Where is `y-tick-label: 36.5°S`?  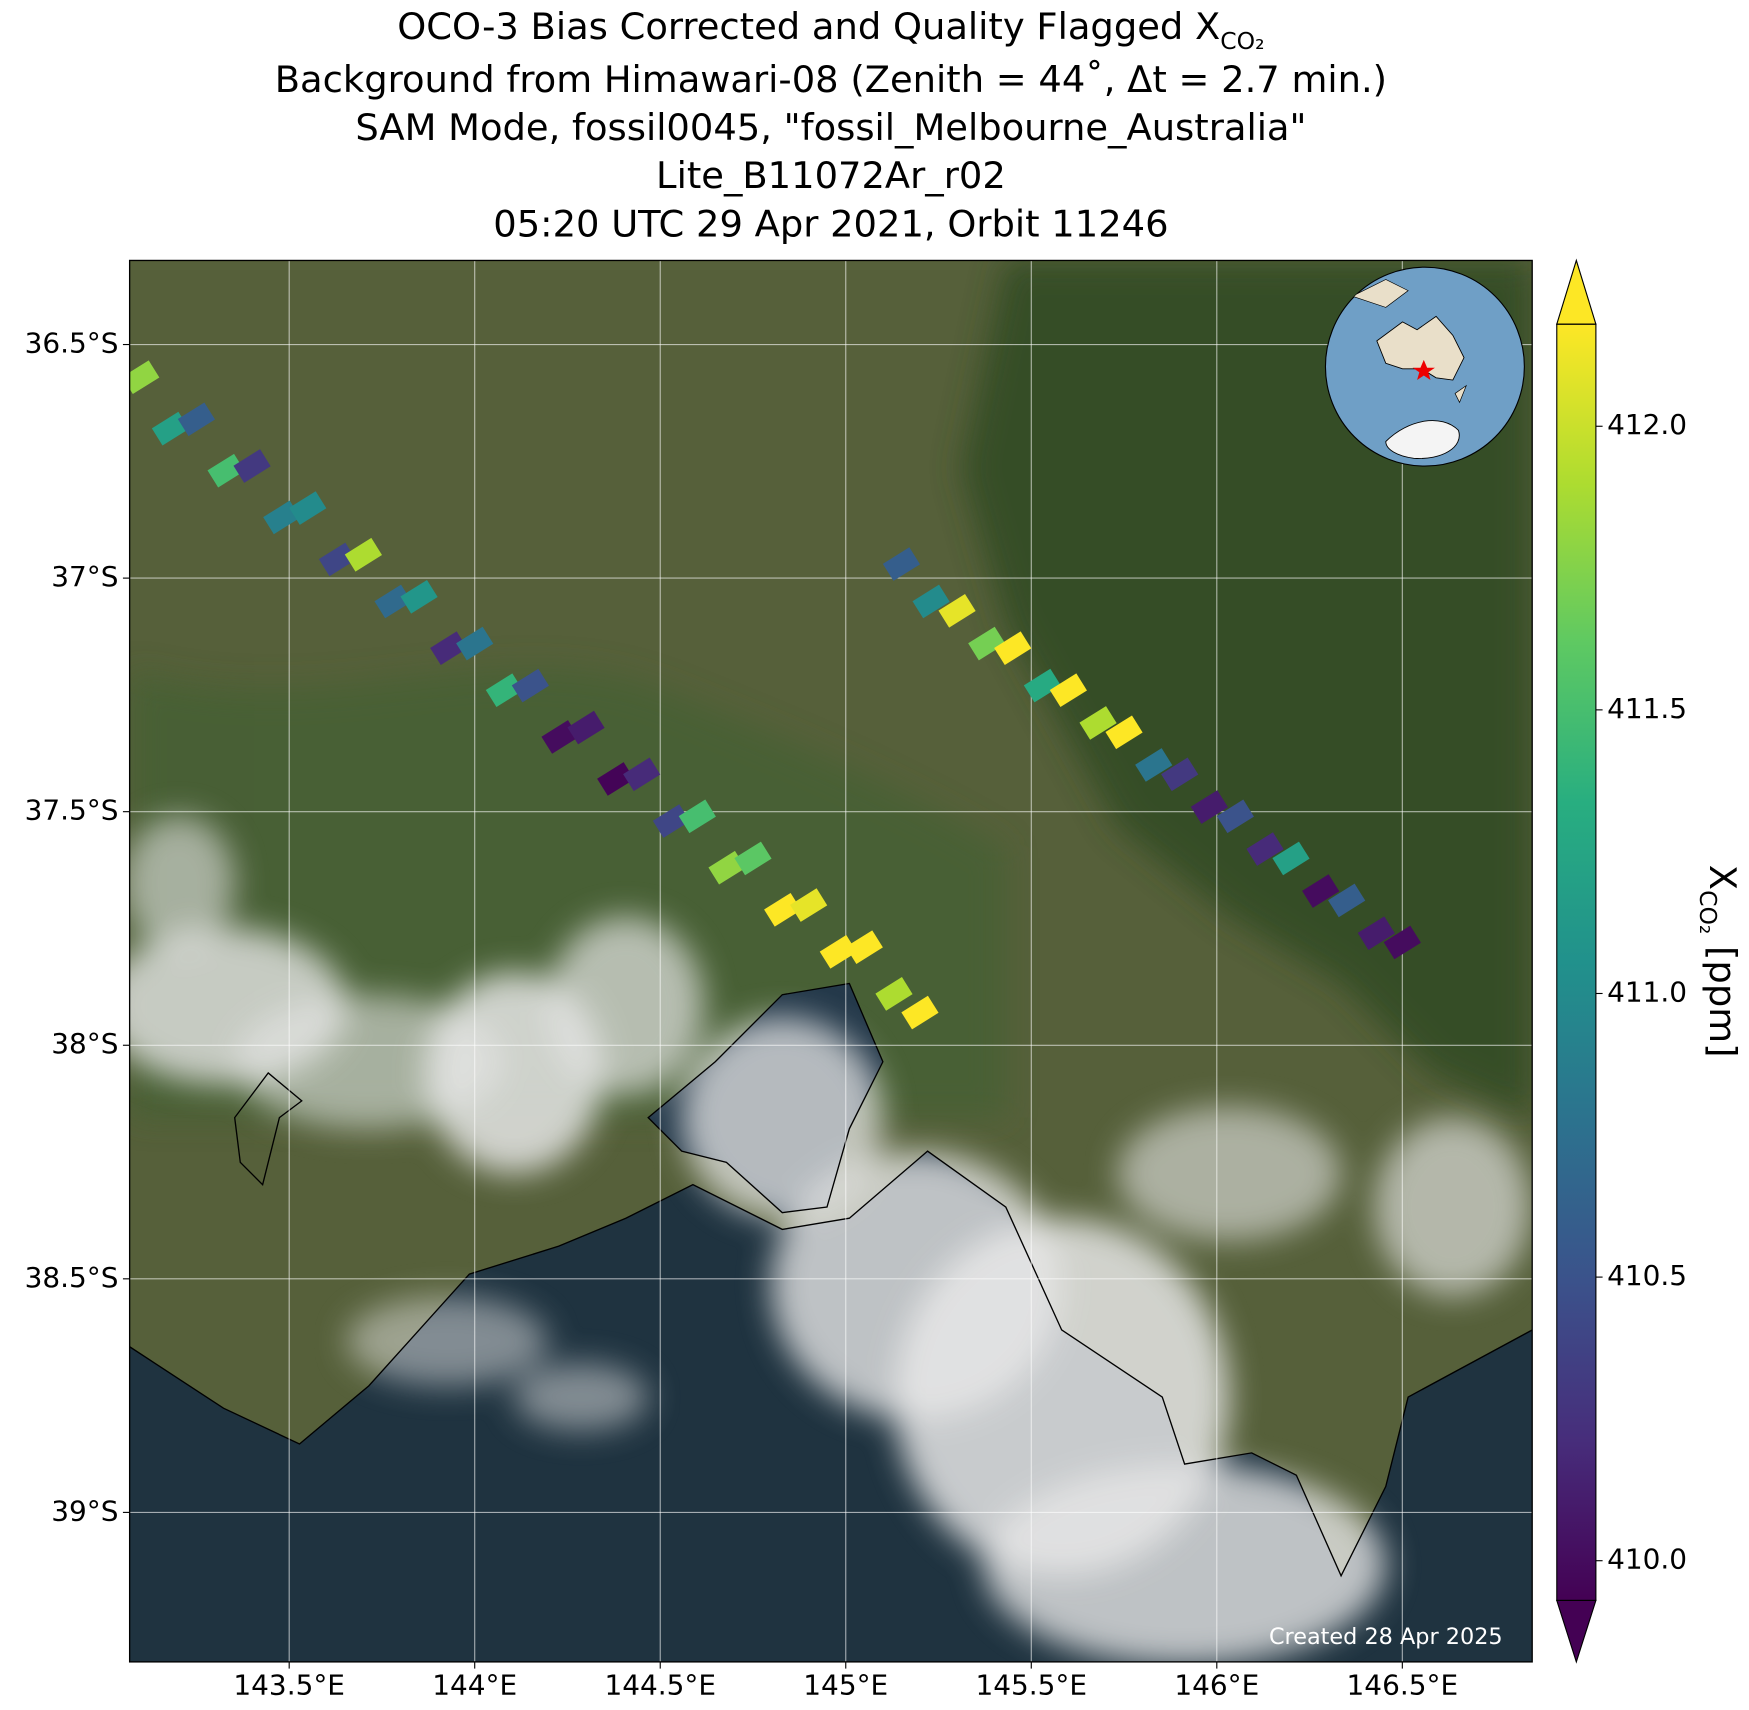
y-tick-label: 36.5°S is located at coordinates (72, 343).